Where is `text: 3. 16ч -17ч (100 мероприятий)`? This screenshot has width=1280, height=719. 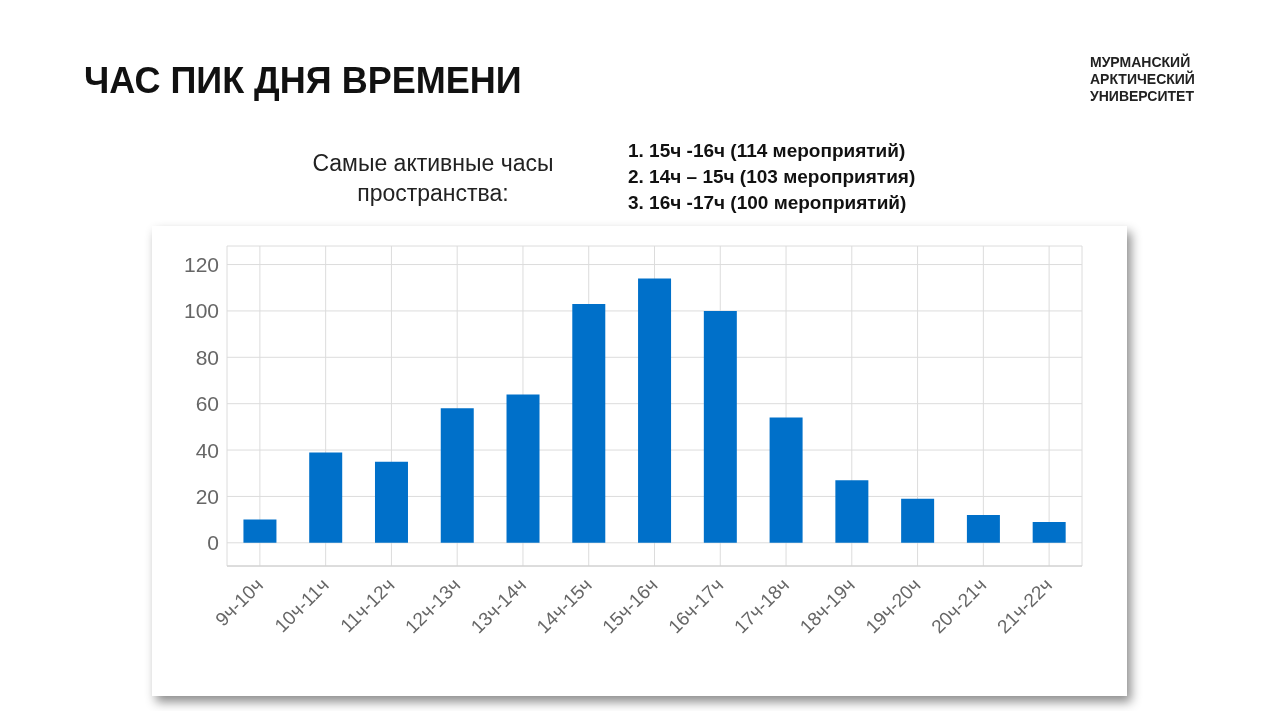
text: 3. 16ч -17ч (100 мероприятий) is located at coordinates (768, 203).